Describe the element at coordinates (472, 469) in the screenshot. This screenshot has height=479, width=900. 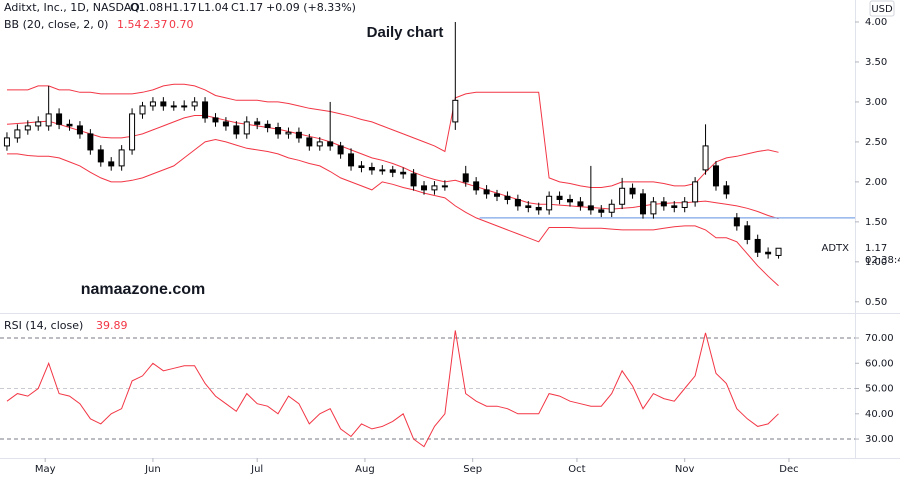
I see `x-tick-label: Sep` at that location.